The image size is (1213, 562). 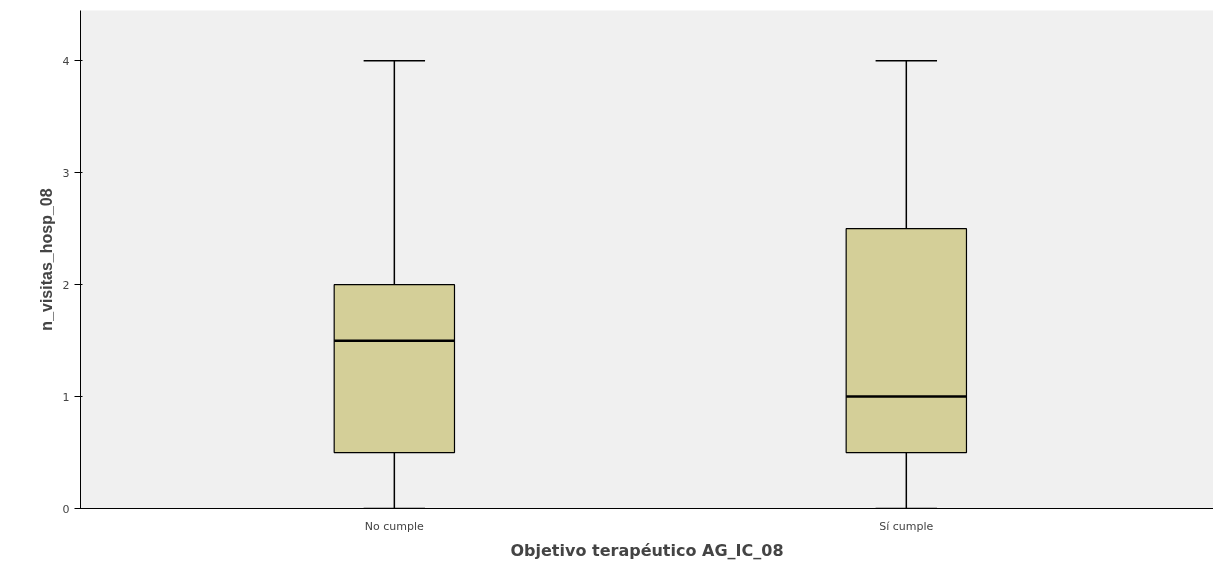 What do you see at coordinates (66, 509) in the screenshot?
I see `y-tick-label: 0` at bounding box center [66, 509].